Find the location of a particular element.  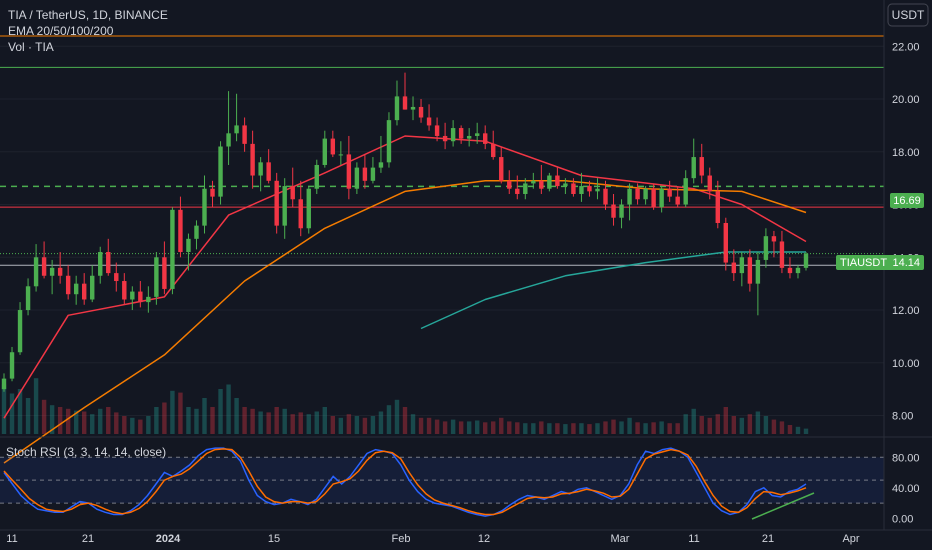

stoch-k-line is located at coordinates (405, 482).